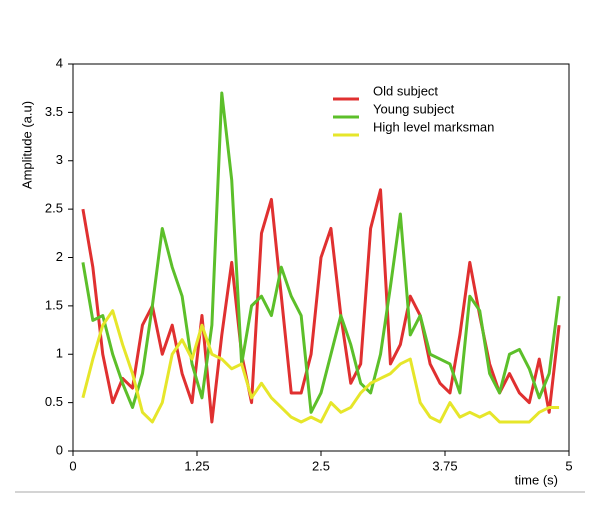 The image size is (599, 524). Describe the element at coordinates (196, 465) in the screenshot. I see `x-tick-label: 1.25` at that location.